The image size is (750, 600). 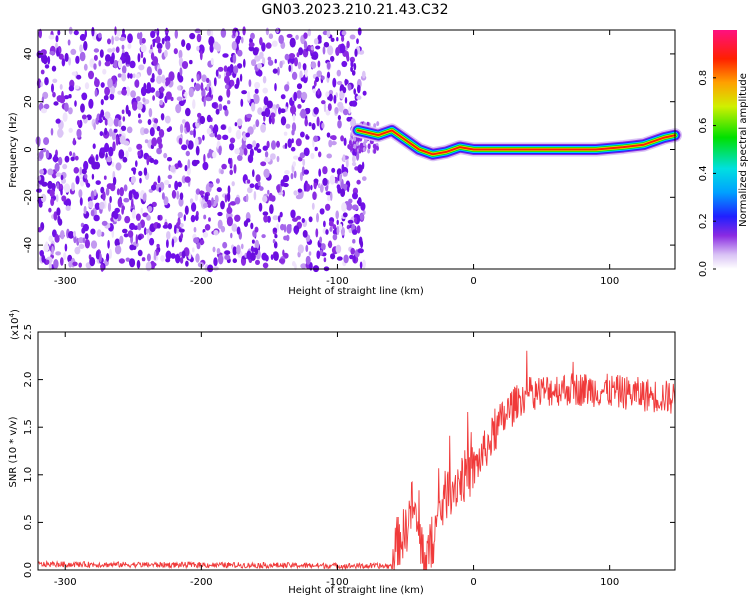 I want to click on ridge-band, so click(x=516, y=142).